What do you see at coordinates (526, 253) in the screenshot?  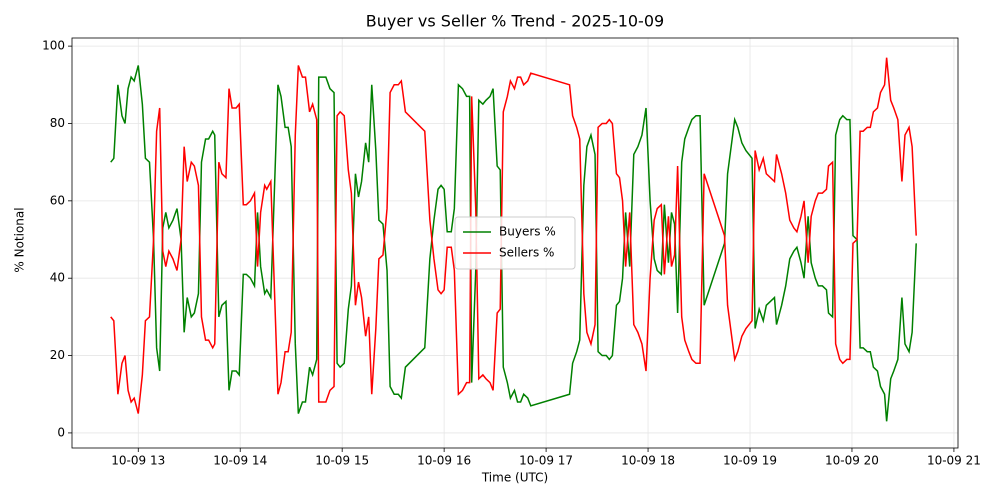 I see `legend-label: Sellers %` at bounding box center [526, 253].